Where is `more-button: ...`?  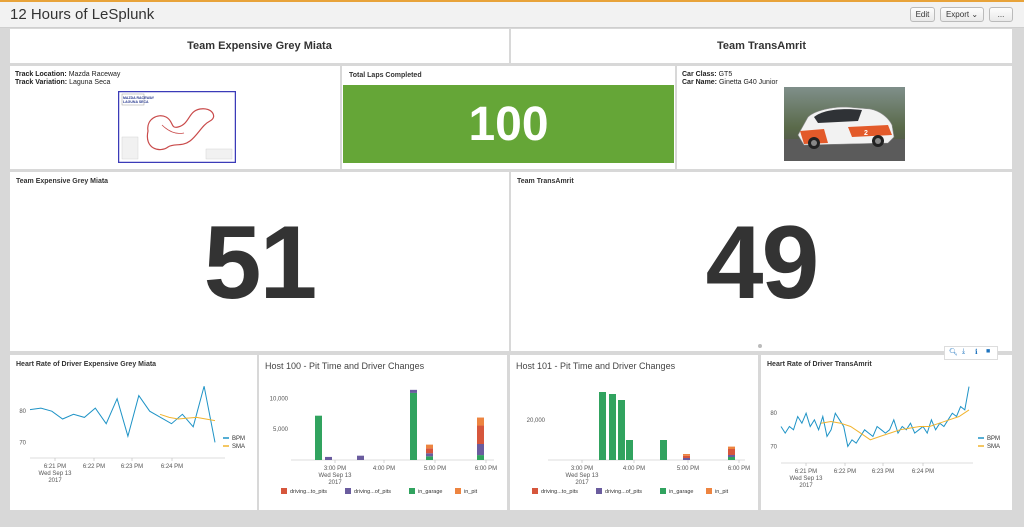 more-button: ... is located at coordinates (1001, 14).